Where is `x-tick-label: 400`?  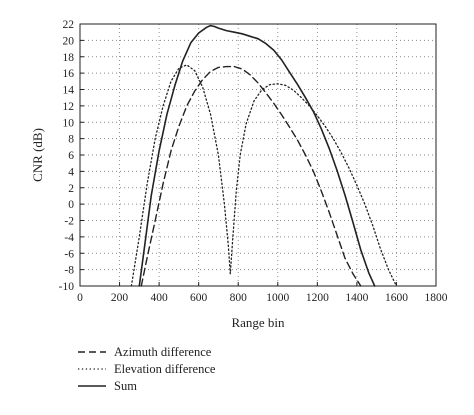
x-tick-label: 400 is located at coordinates (159, 298).